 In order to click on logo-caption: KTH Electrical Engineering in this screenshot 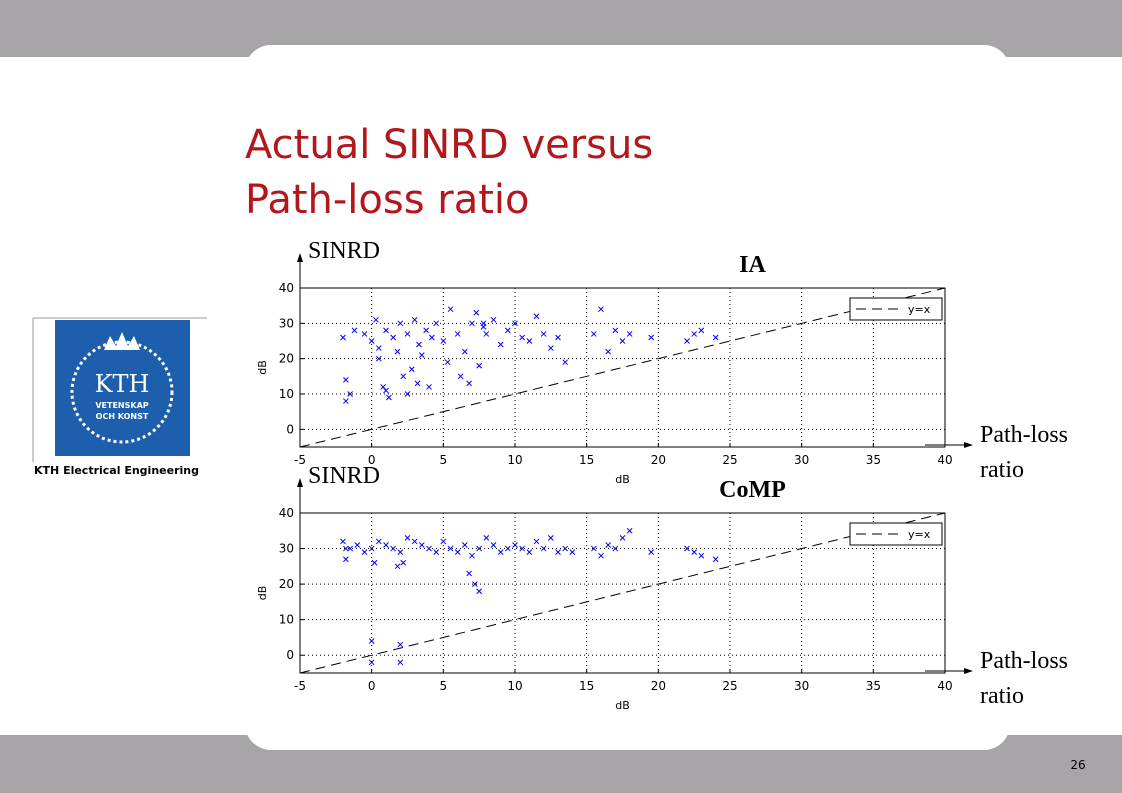, I will do `click(116, 470)`.